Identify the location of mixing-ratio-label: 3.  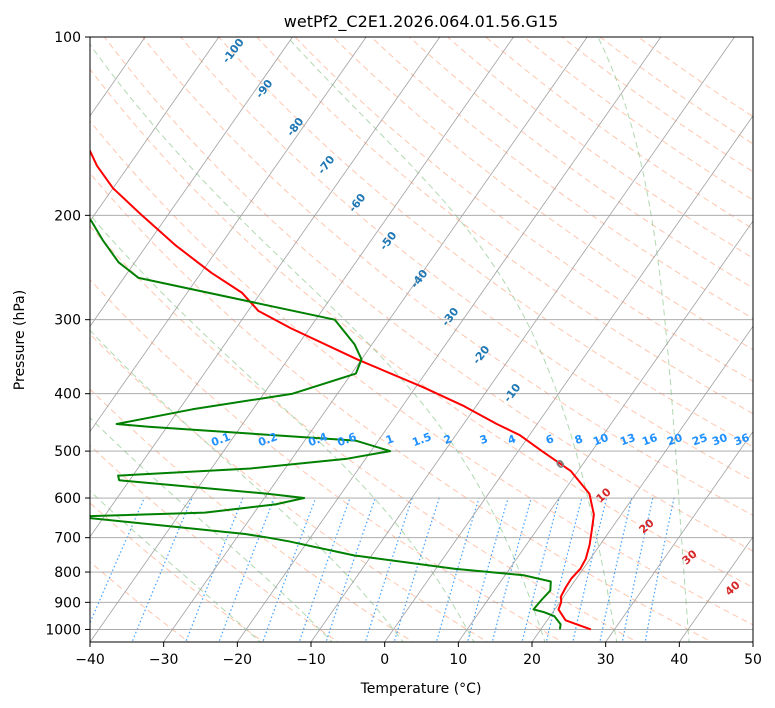
(484, 439).